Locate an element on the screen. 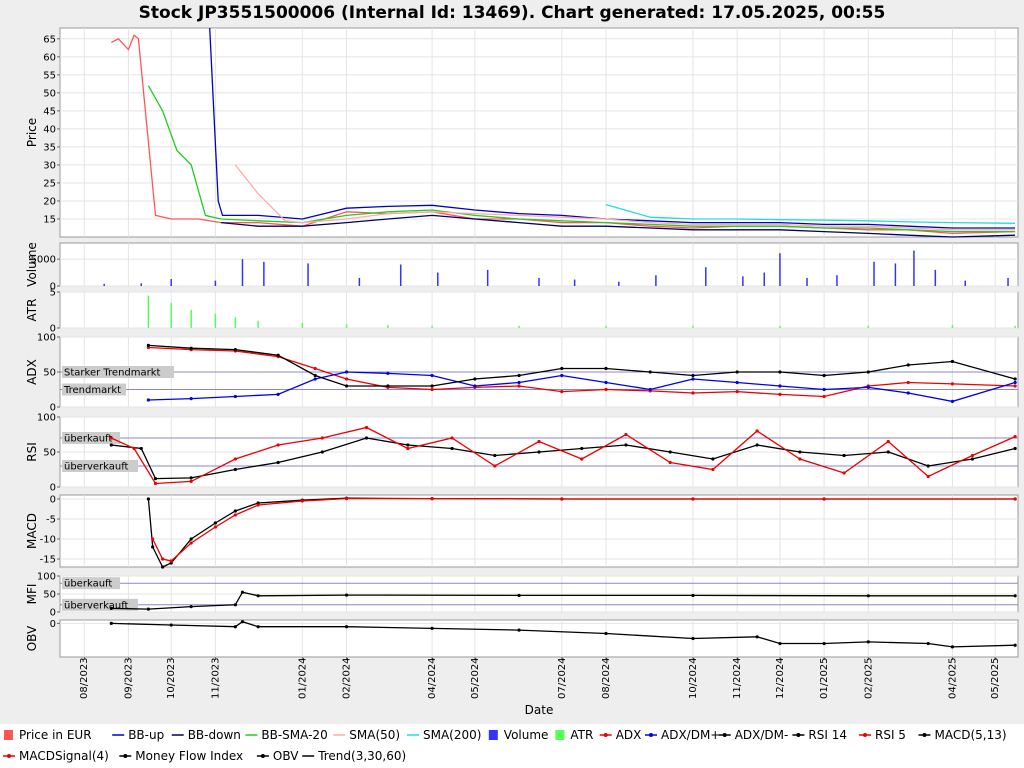 The width and height of the screenshot is (1024, 768). legend-label: BB-down is located at coordinates (214, 735).